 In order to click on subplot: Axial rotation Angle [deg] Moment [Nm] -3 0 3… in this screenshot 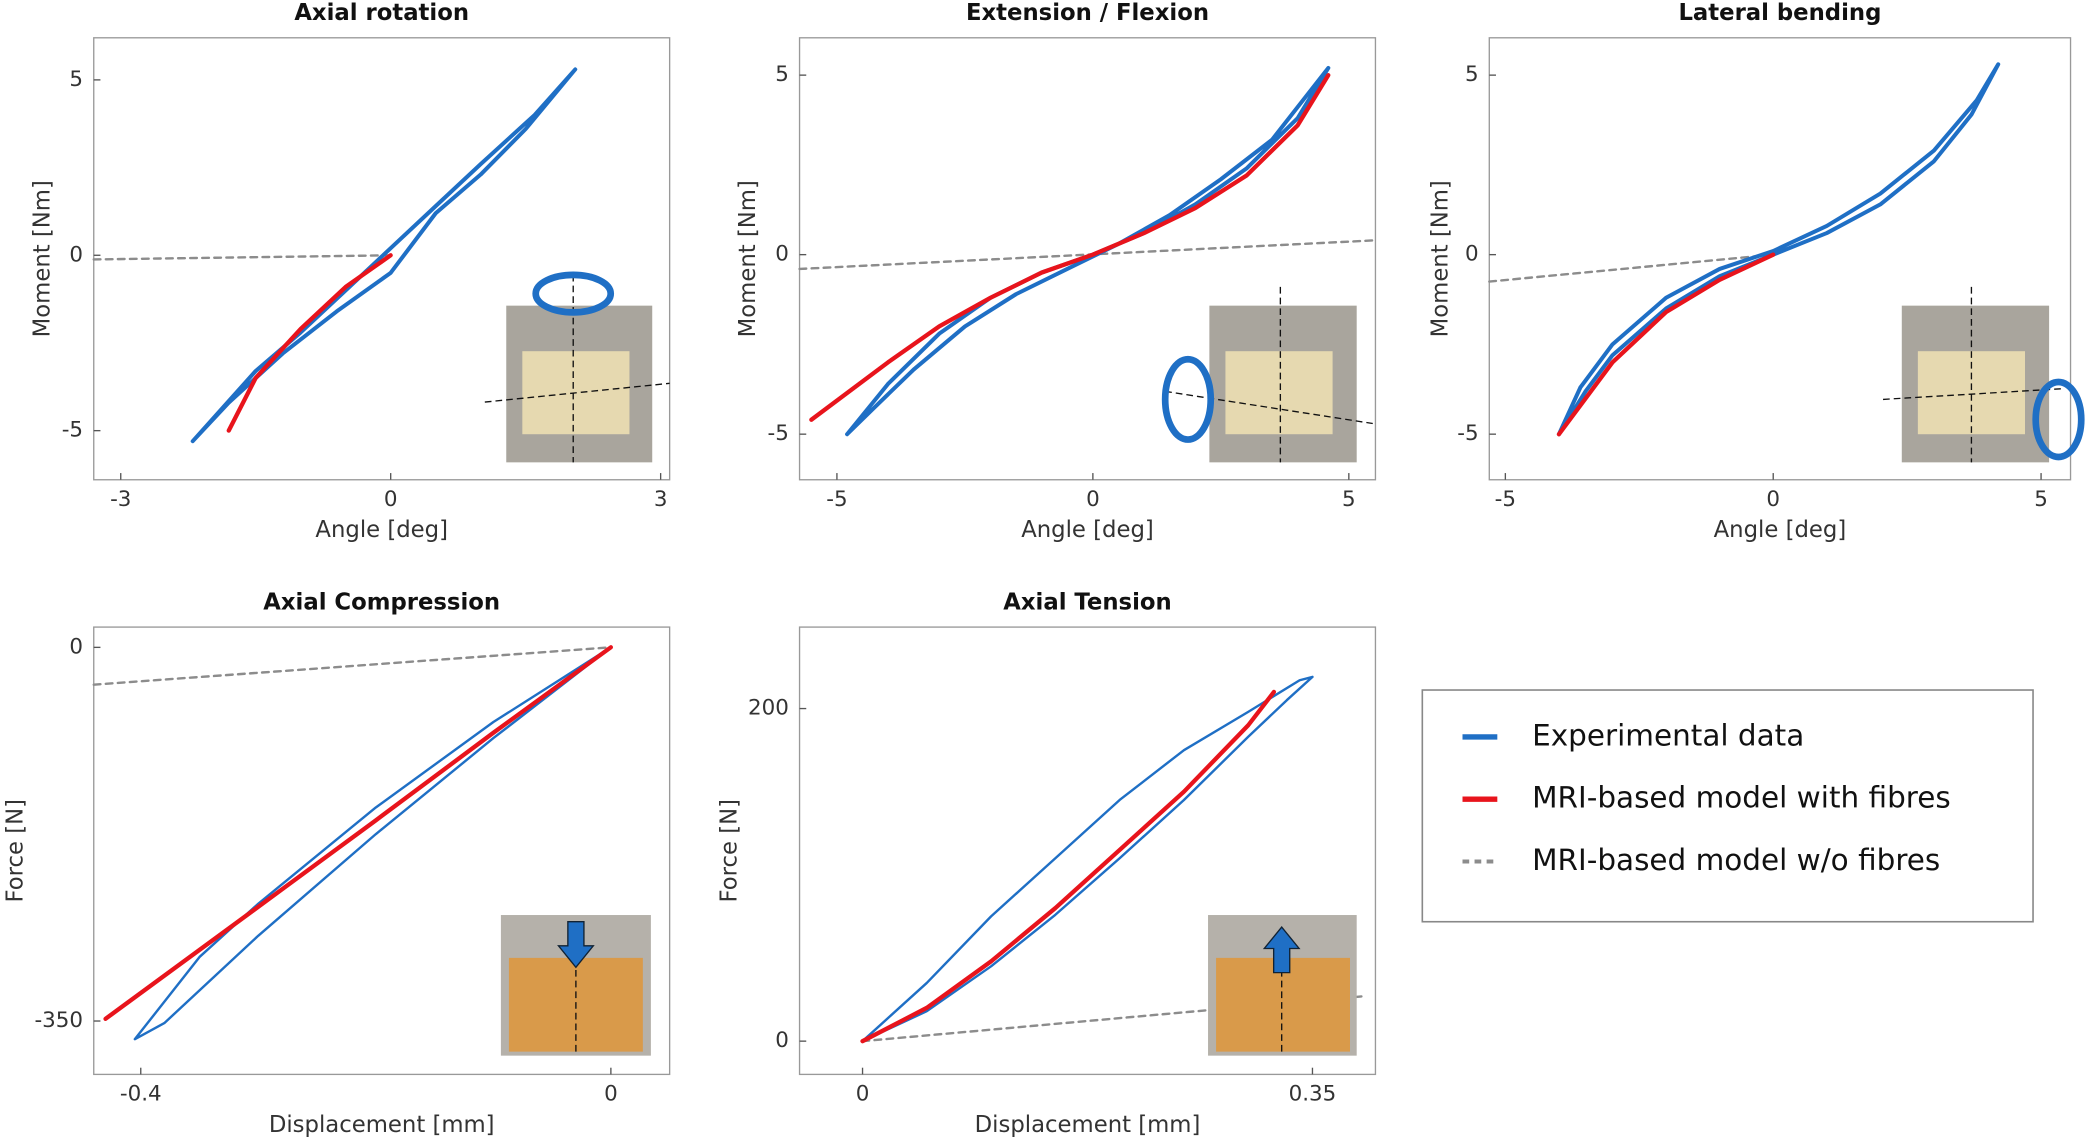, I will do `click(350, 271)`.